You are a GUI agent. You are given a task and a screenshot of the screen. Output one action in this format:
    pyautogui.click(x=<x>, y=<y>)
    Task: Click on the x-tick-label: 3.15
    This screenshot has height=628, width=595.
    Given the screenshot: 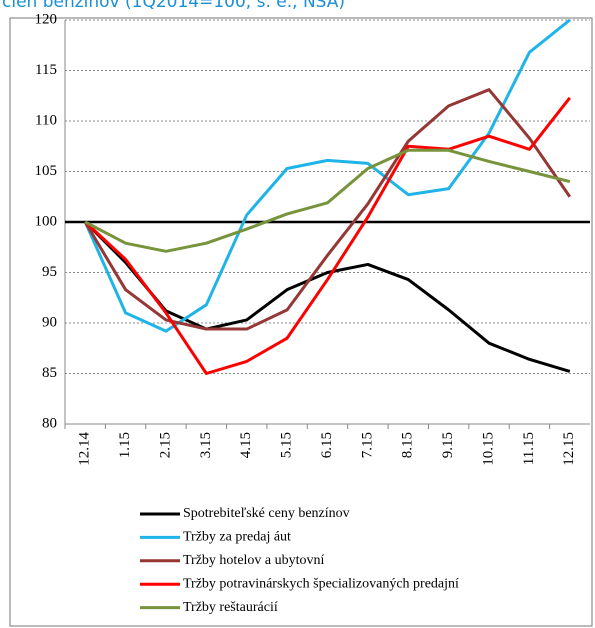 What is the action you would take?
    pyautogui.click(x=206, y=445)
    